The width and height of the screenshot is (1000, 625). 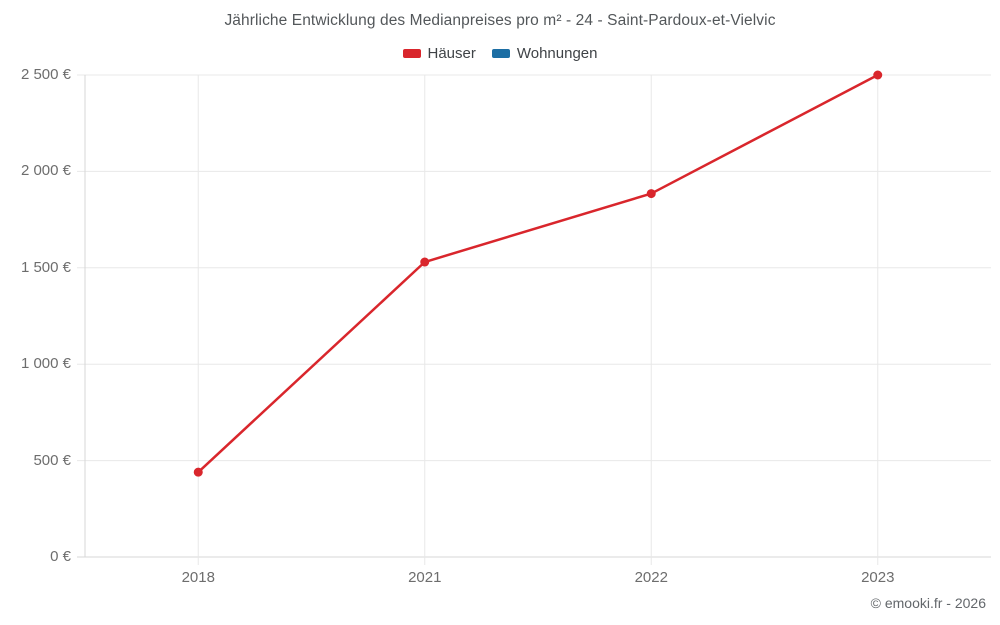 What do you see at coordinates (411, 53) in the screenshot?
I see `hauser-series-swatch` at bounding box center [411, 53].